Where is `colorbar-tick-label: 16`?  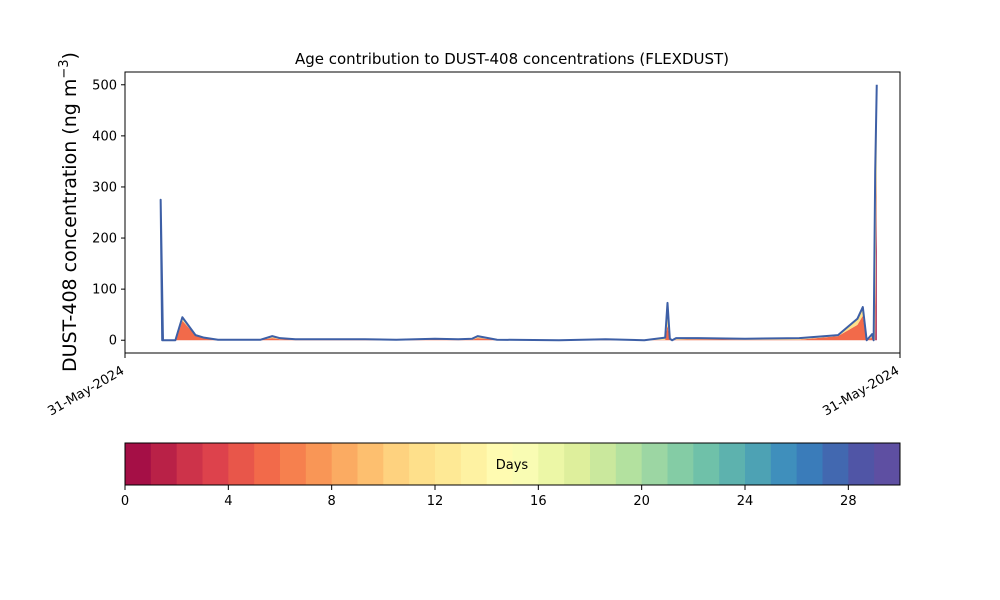
colorbar-tick-label: 16 is located at coordinates (538, 501).